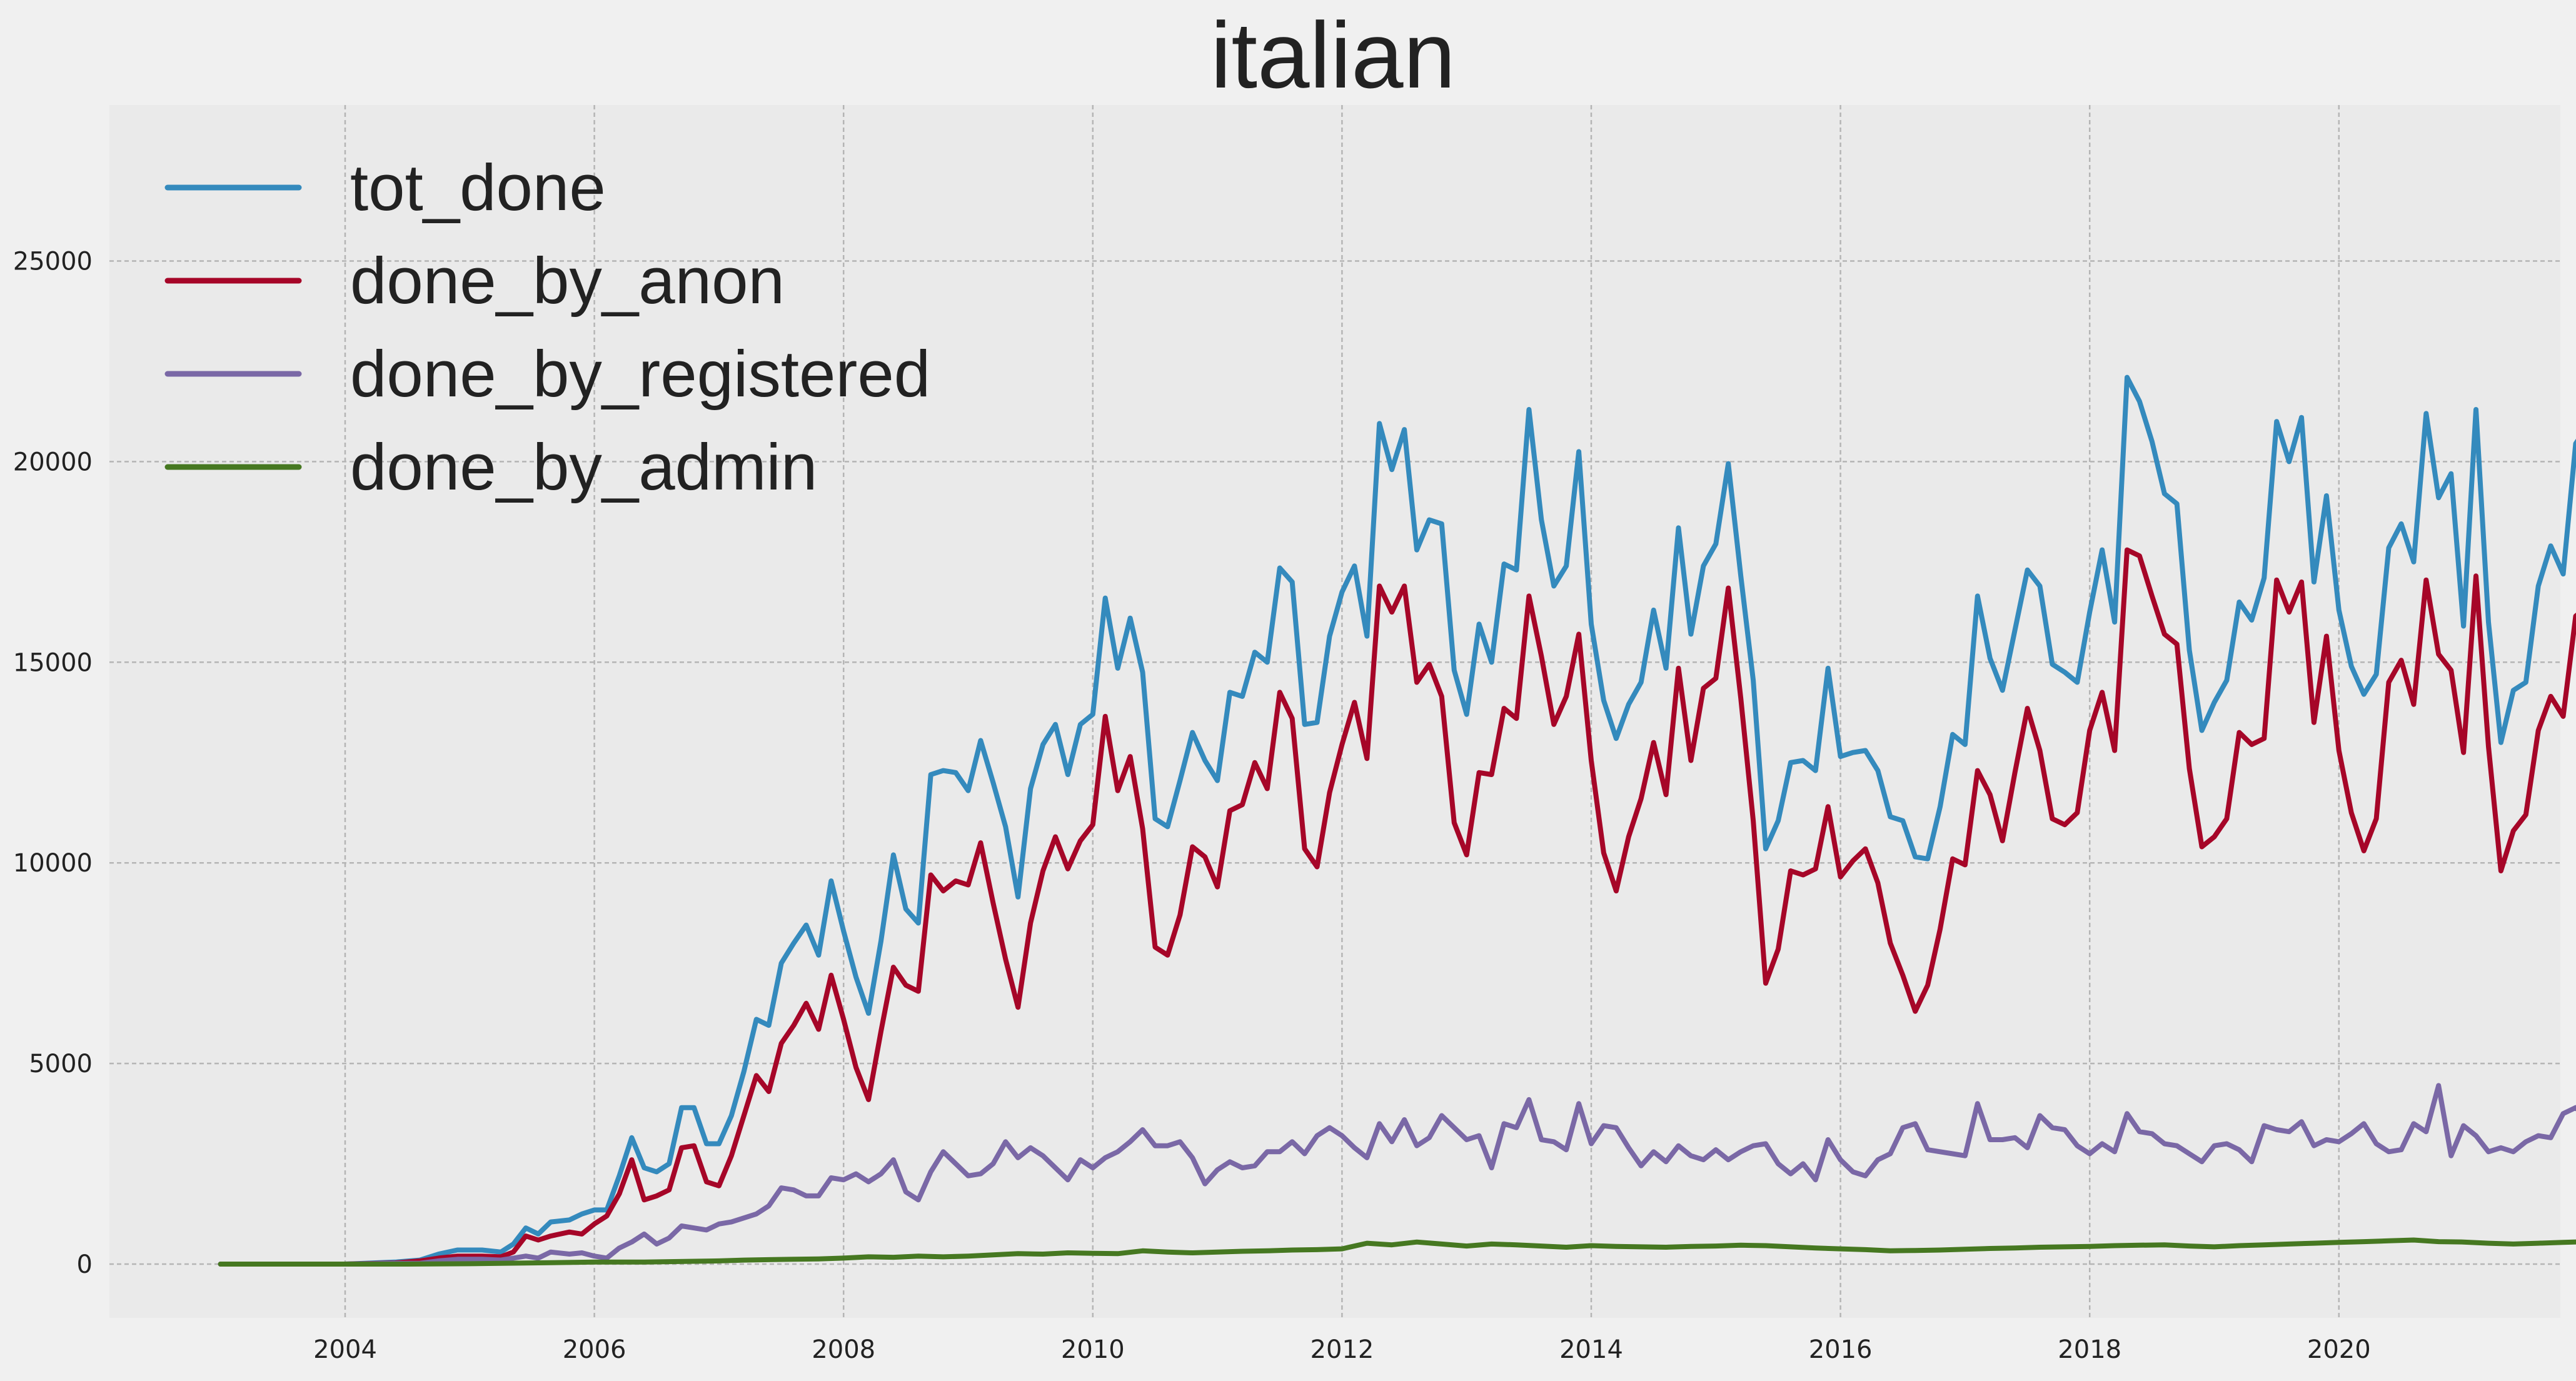  What do you see at coordinates (640, 375) in the screenshot?
I see `legend-label: done_by_registered` at bounding box center [640, 375].